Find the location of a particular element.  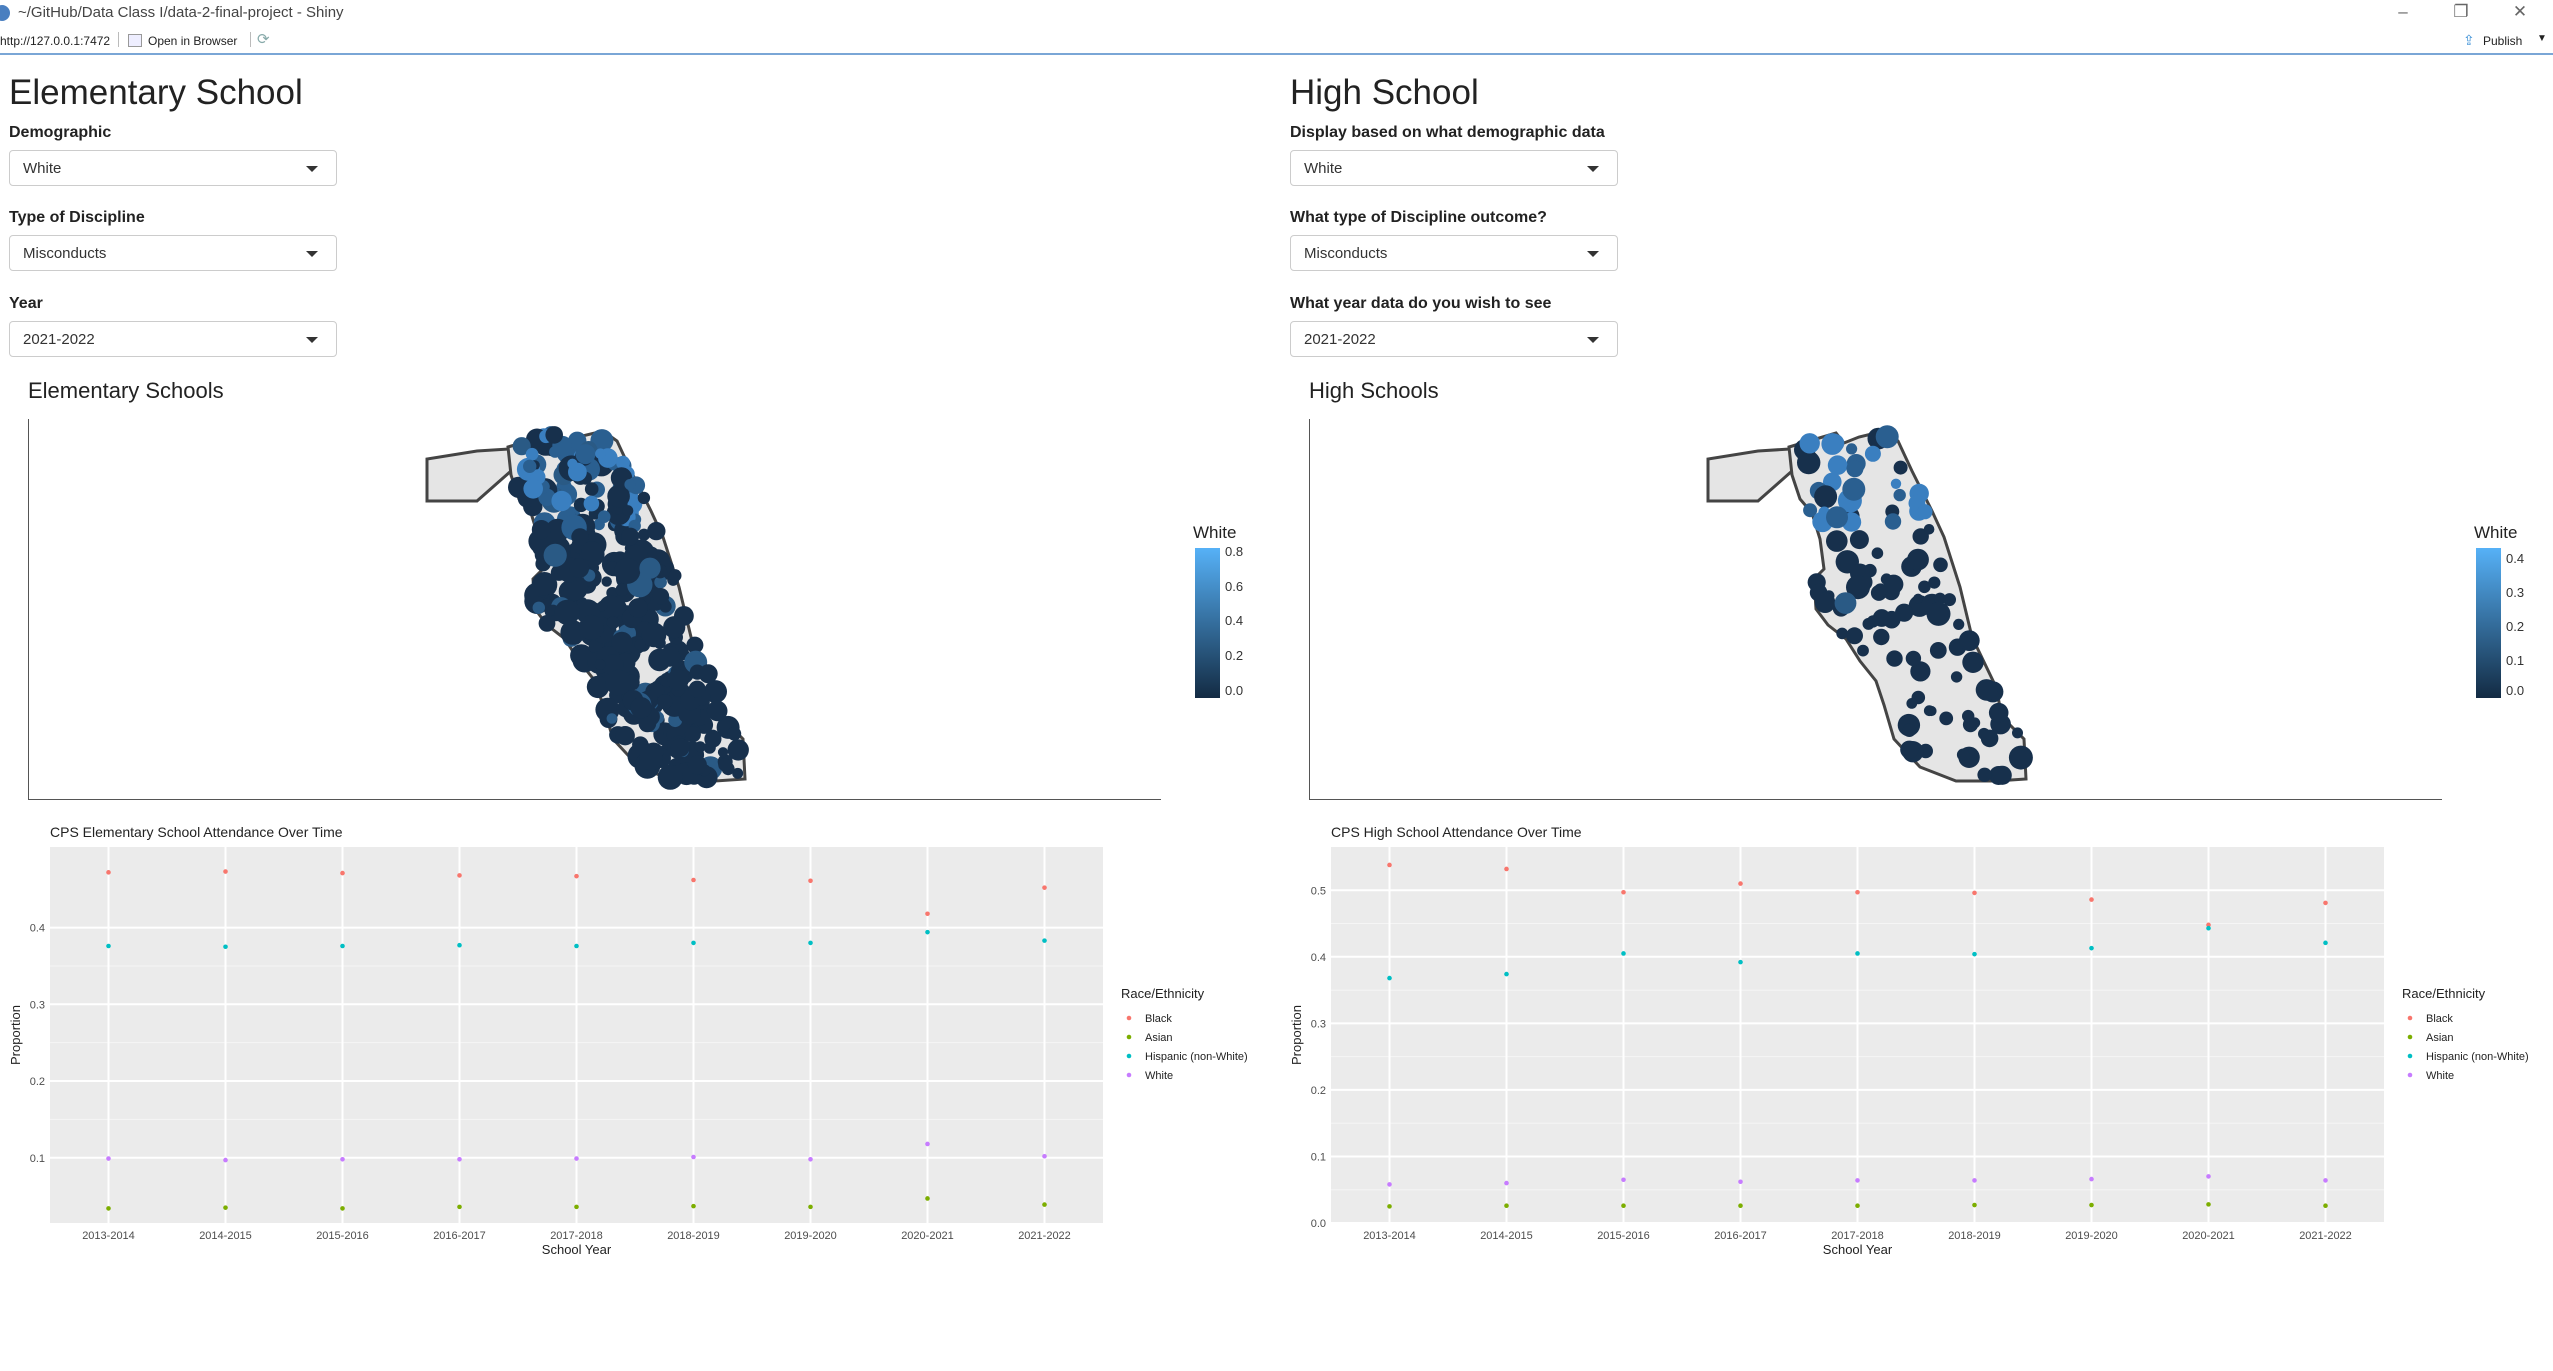

legend-title: Race/Ethnicity is located at coordinates (2444, 993).